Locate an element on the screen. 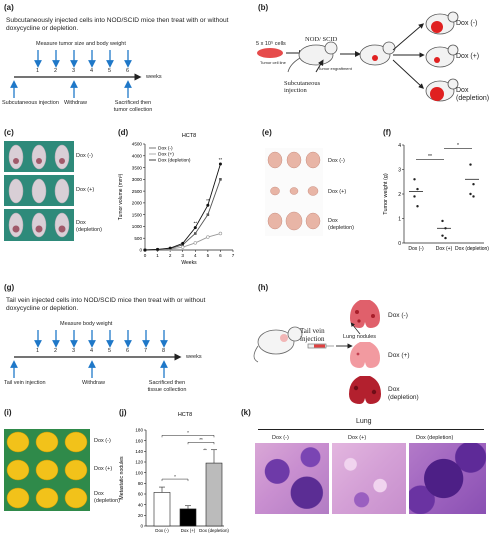  chart-d-x-tick-label: 0 is located at coordinates (145, 255).